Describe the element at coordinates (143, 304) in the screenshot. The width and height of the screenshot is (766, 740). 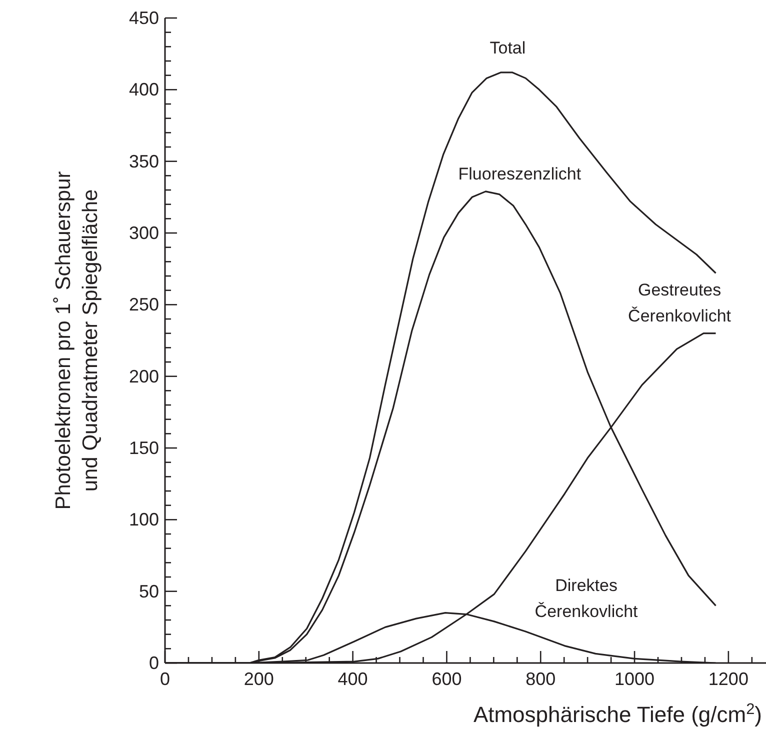
I see `y-tick-label: 250` at that location.